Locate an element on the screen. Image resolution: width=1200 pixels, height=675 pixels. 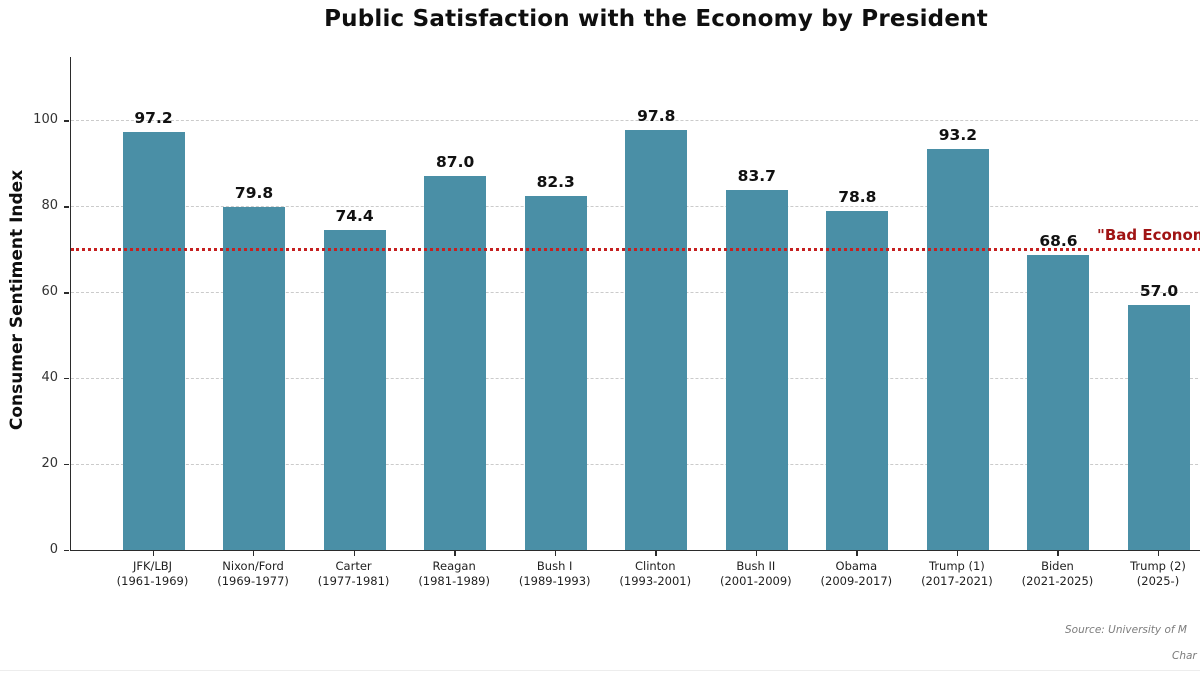
bar-carter is located at coordinates (354, 390).